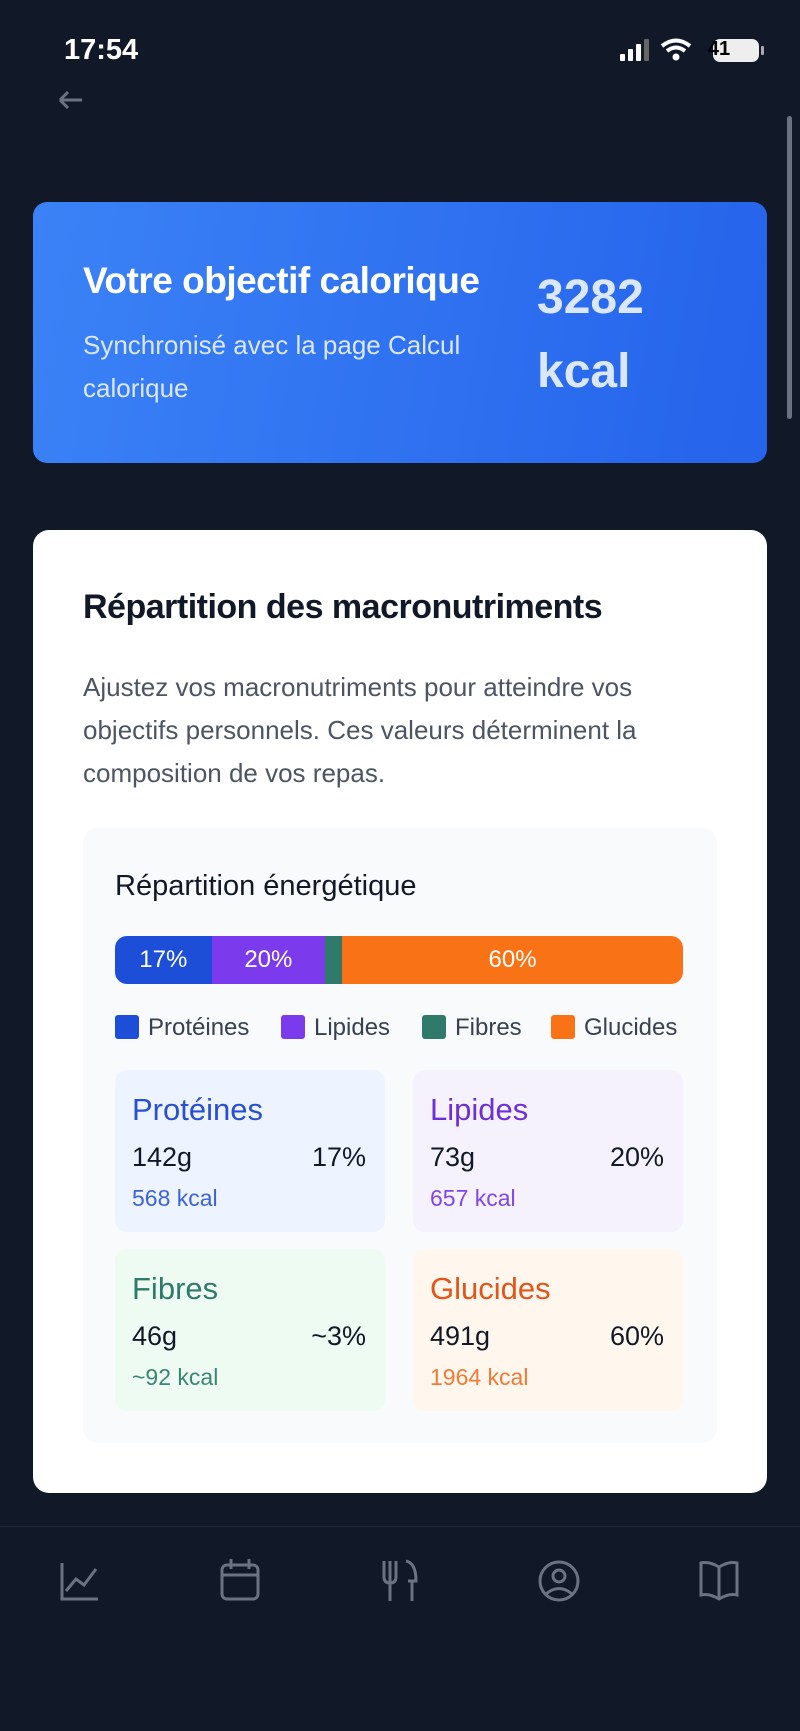  Describe the element at coordinates (719, 49) in the screenshot. I see `battery-level: 41` at that location.